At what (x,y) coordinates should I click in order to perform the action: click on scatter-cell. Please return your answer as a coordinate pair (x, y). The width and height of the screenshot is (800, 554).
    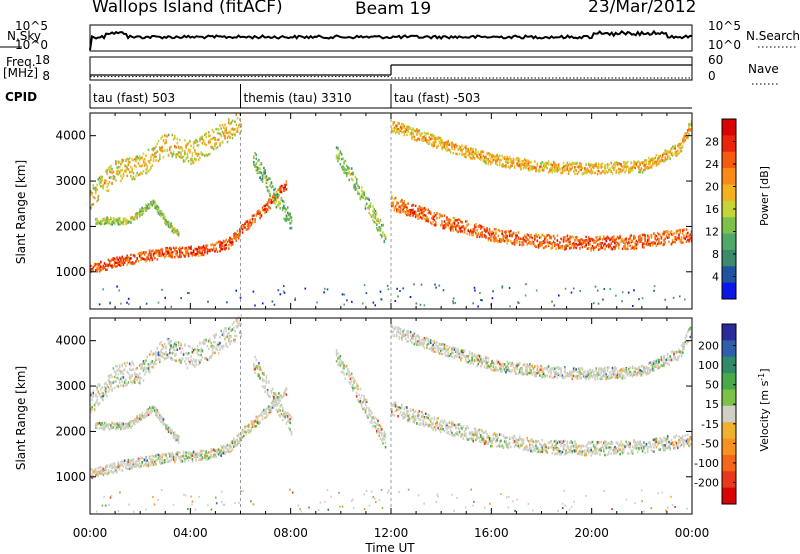
    Looking at the image, I should click on (236, 290).